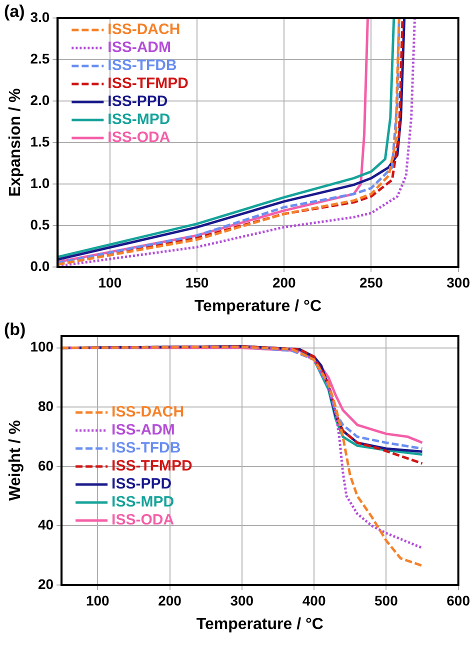 This screenshot has width=473, height=646. What do you see at coordinates (386, 600) in the screenshot?
I see `x-tick-label: 500` at bounding box center [386, 600].